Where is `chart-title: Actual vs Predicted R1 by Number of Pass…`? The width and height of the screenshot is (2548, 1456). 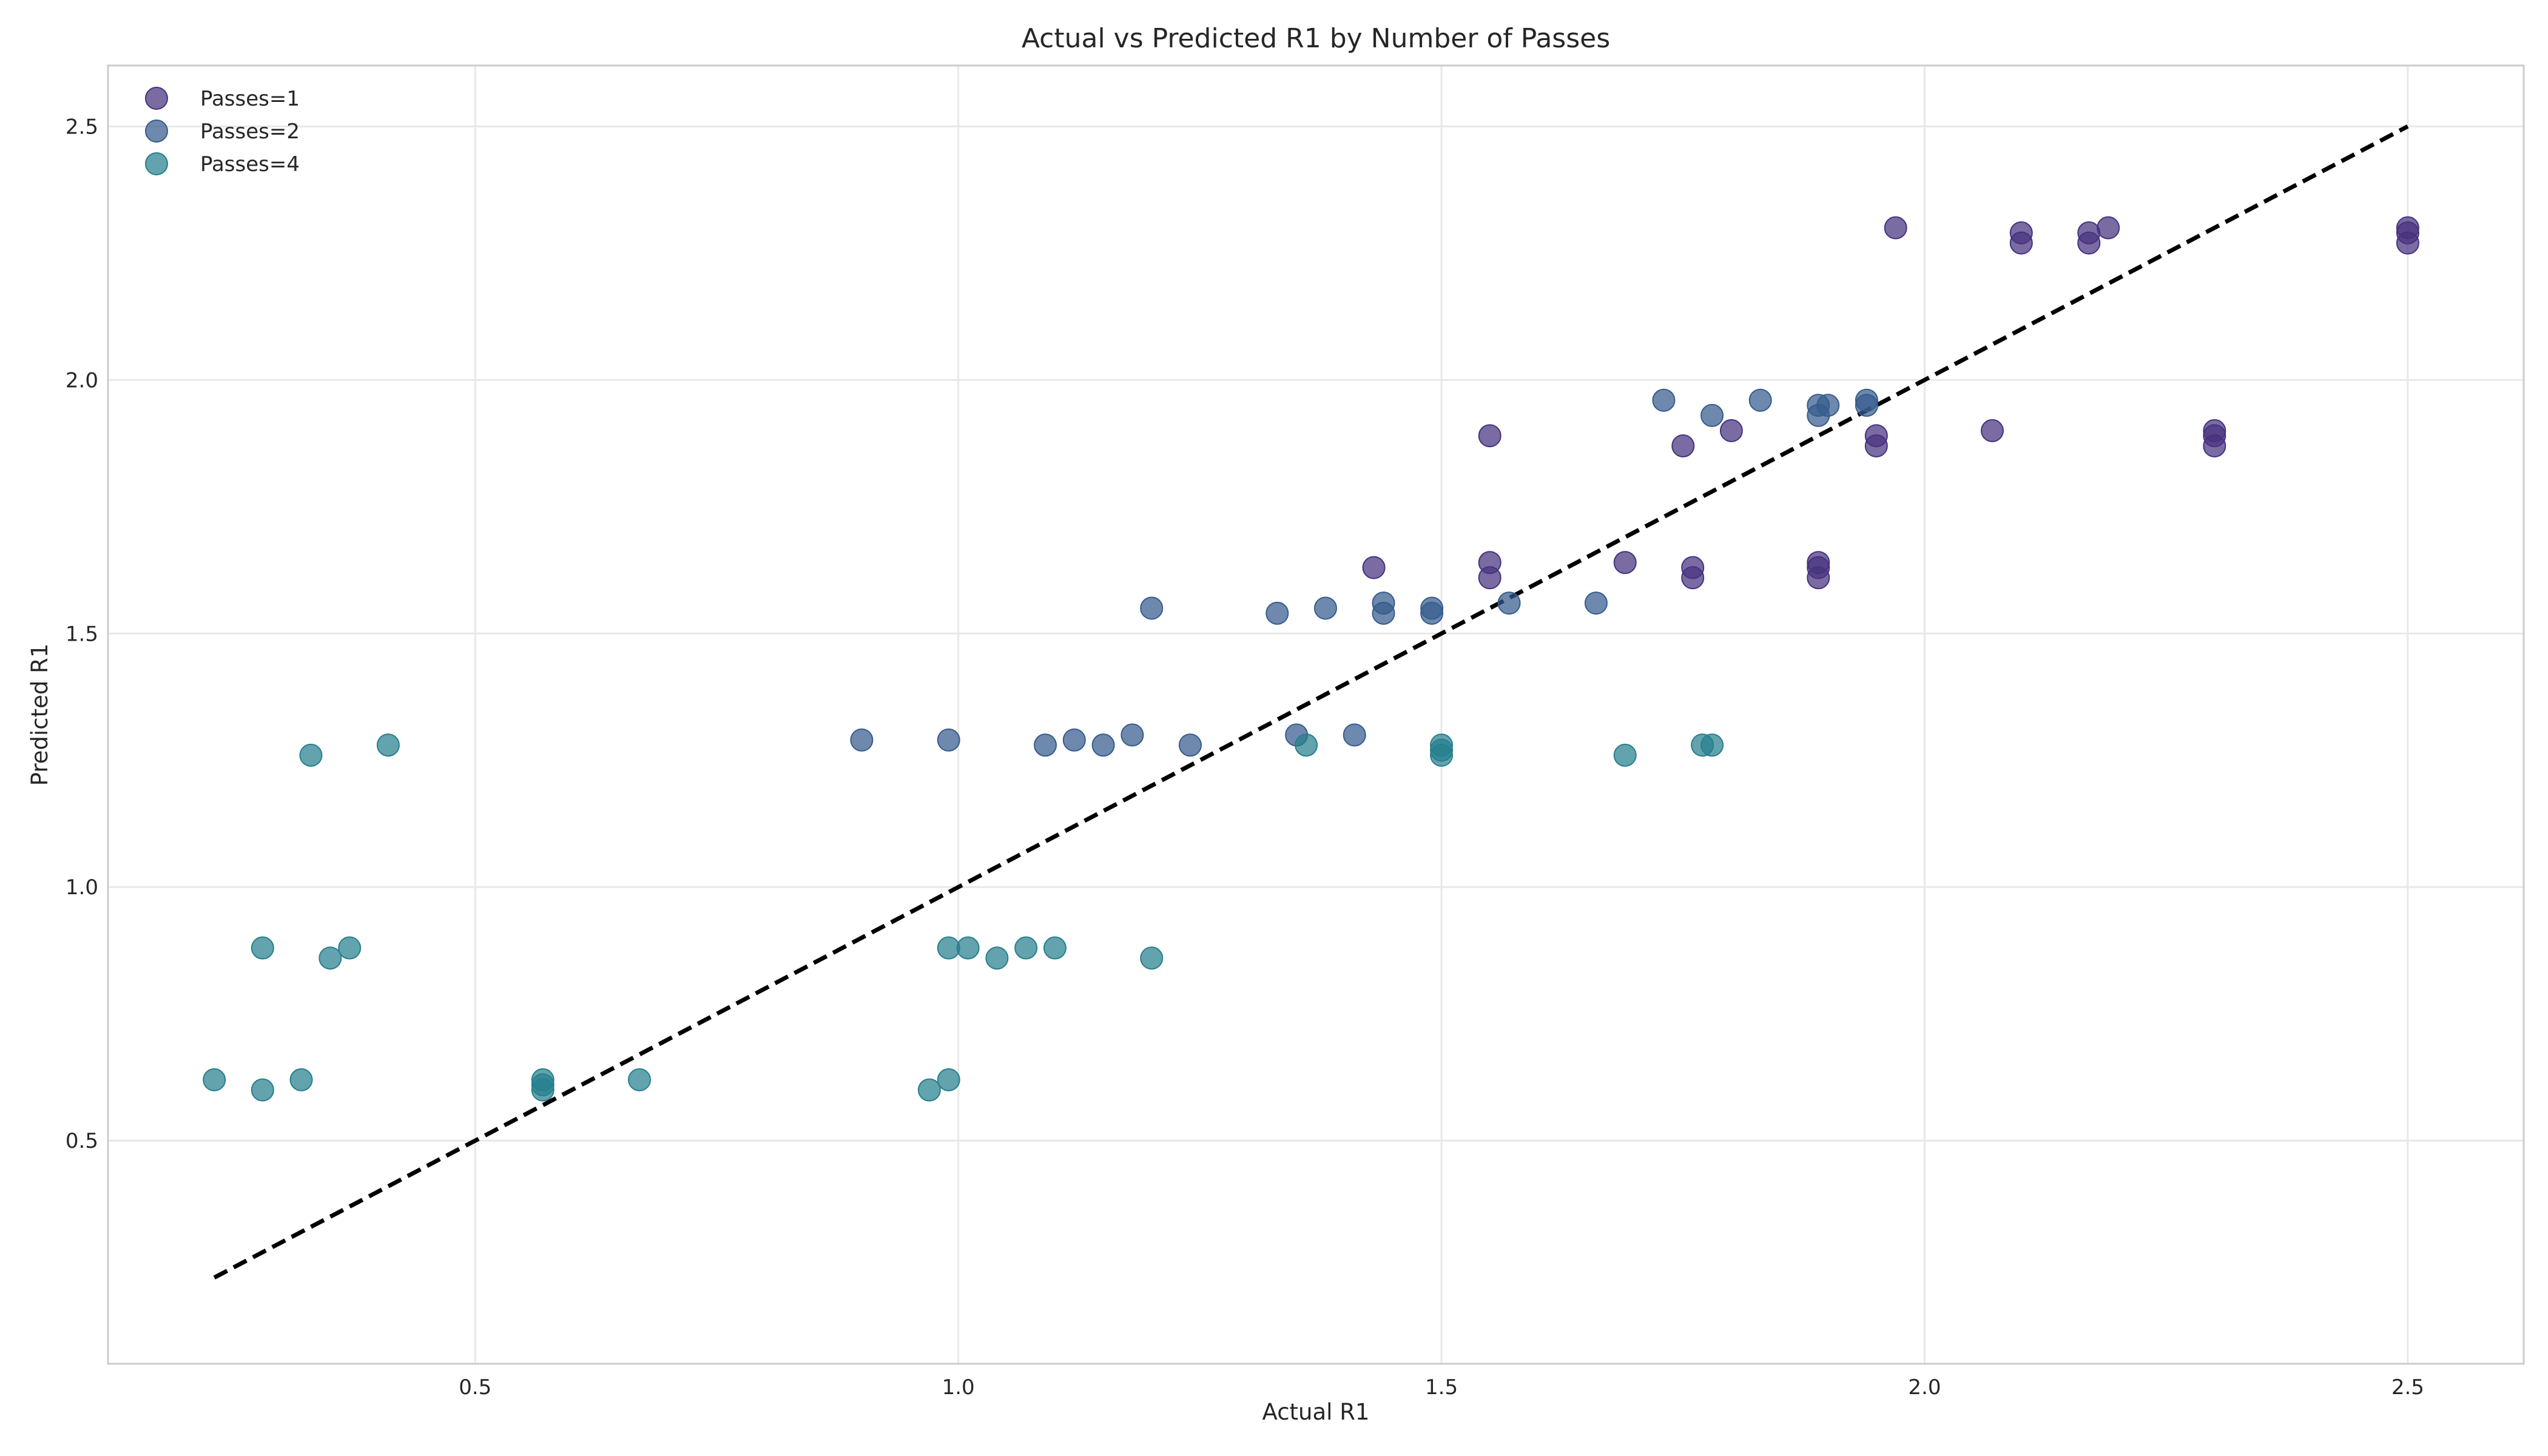
chart-title: Actual vs Predicted R1 by Number of Pass… is located at coordinates (1316, 38).